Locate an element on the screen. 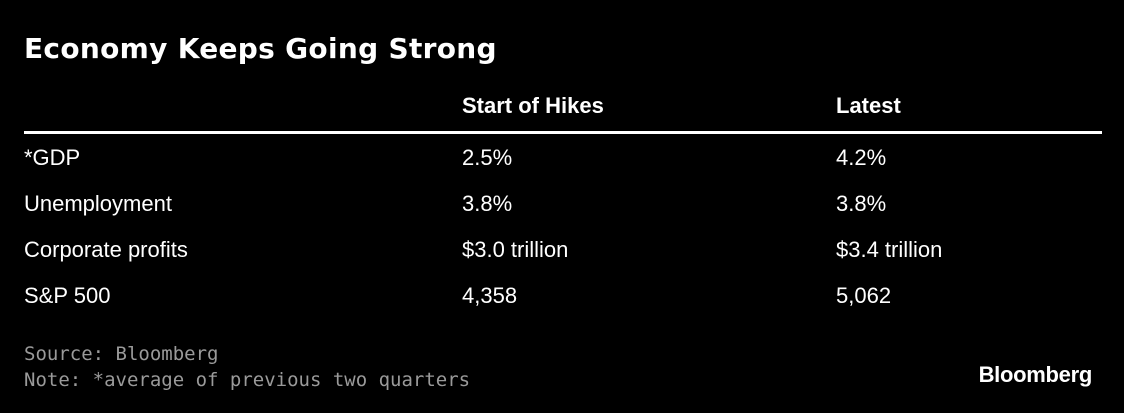  start-of-hikes-value: 2.5% is located at coordinates (487, 157).